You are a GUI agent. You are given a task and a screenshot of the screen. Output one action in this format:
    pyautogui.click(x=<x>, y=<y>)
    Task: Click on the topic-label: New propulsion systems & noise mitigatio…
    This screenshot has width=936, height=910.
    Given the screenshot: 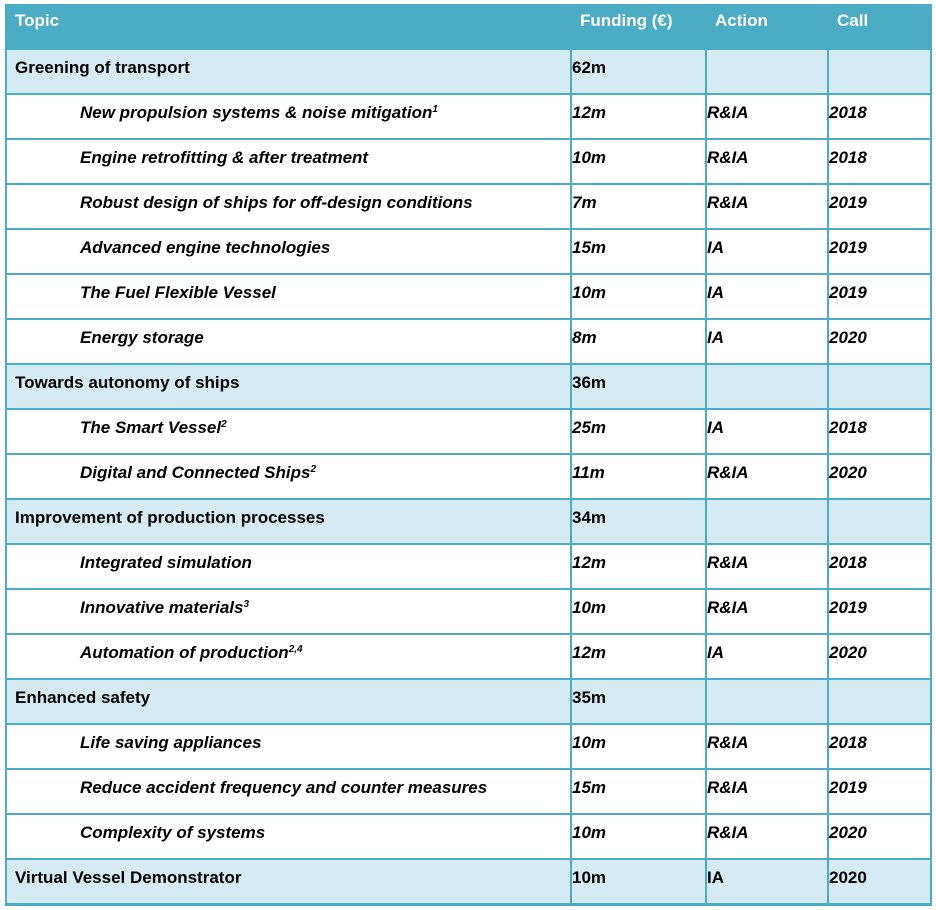 What is the action you would take?
    pyautogui.click(x=256, y=112)
    